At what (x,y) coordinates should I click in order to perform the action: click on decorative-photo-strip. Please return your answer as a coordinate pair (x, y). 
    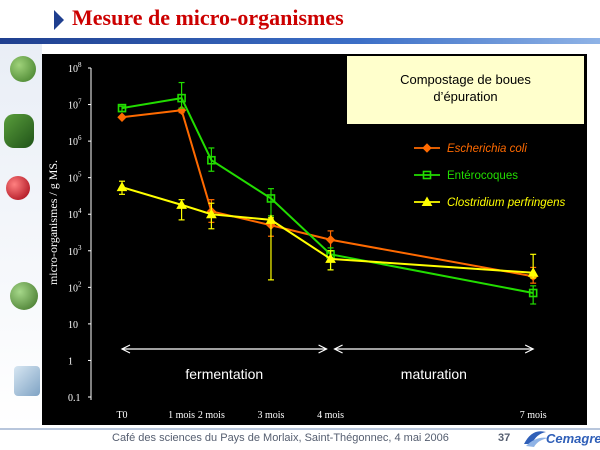
    Looking at the image, I should click on (21, 236).